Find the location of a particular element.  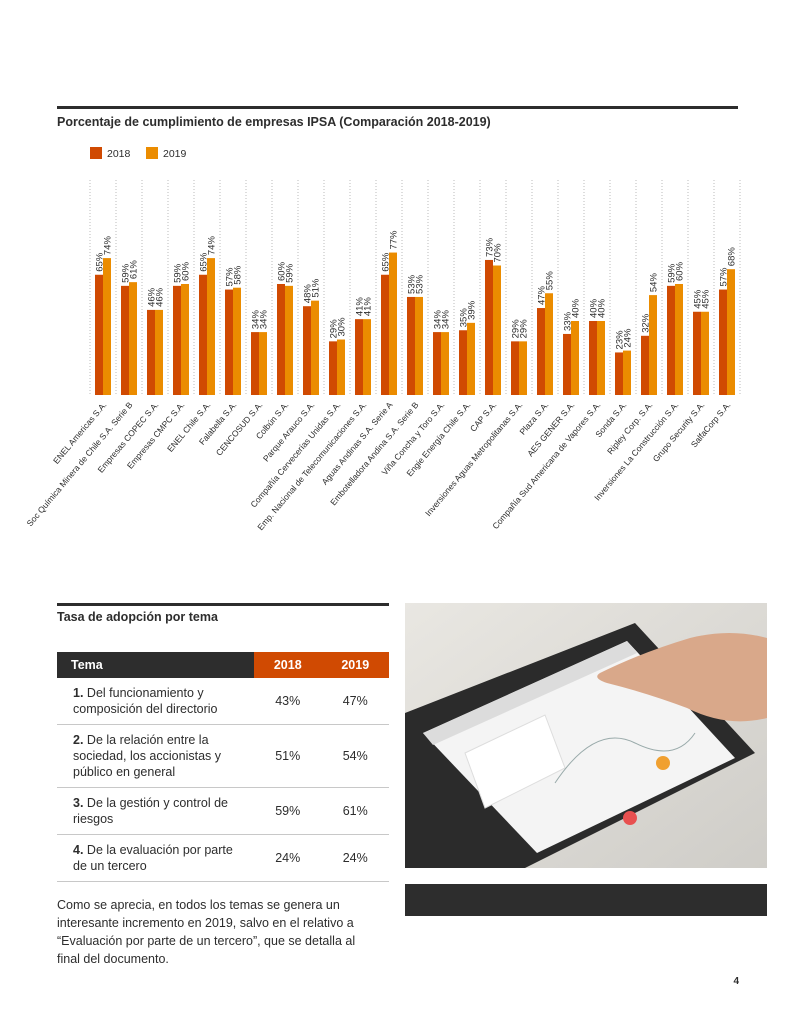

page-number: 4 is located at coordinates (736, 981).